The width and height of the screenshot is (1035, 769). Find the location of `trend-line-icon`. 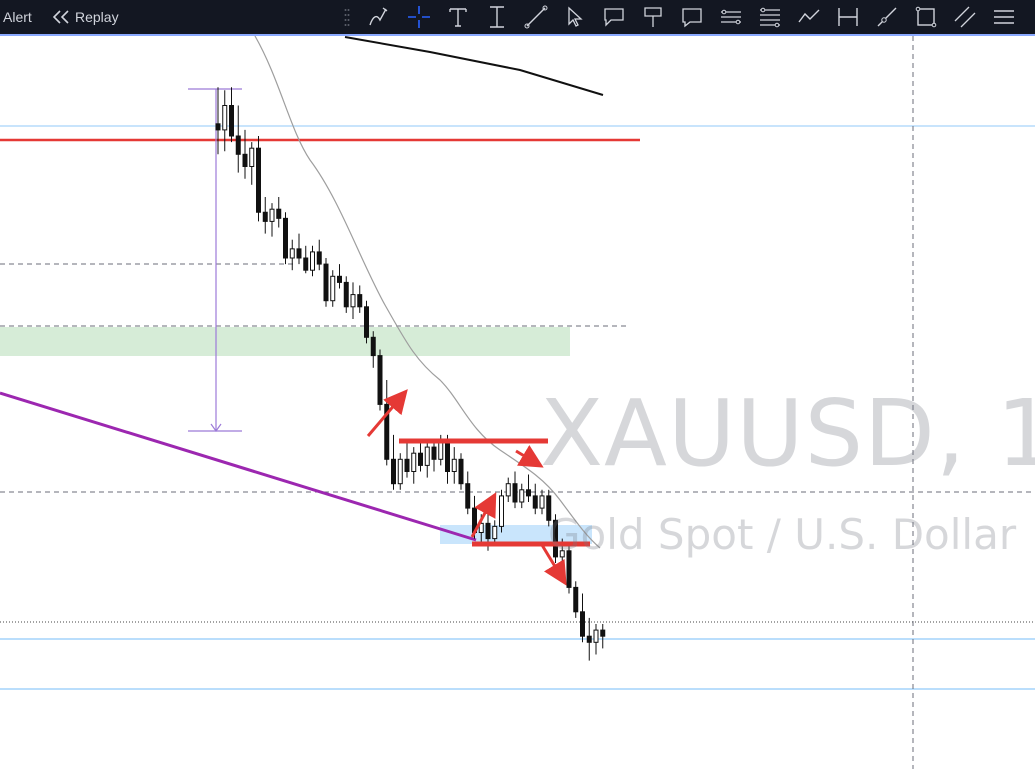

trend-line-icon is located at coordinates (535, 17).